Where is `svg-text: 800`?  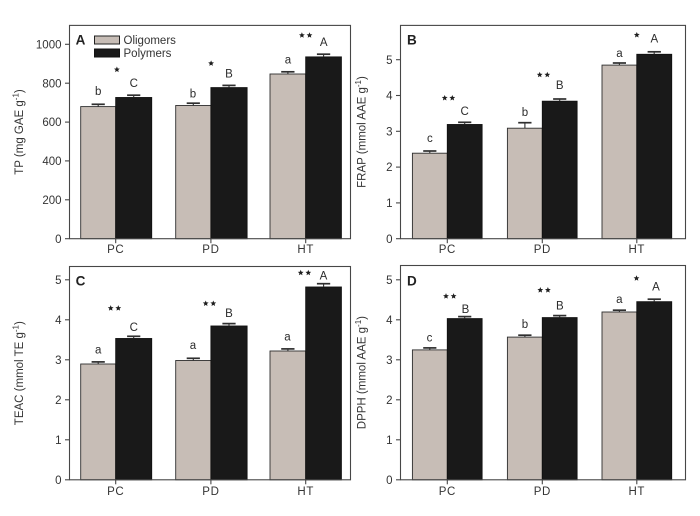 svg-text: 800 is located at coordinates (51, 84).